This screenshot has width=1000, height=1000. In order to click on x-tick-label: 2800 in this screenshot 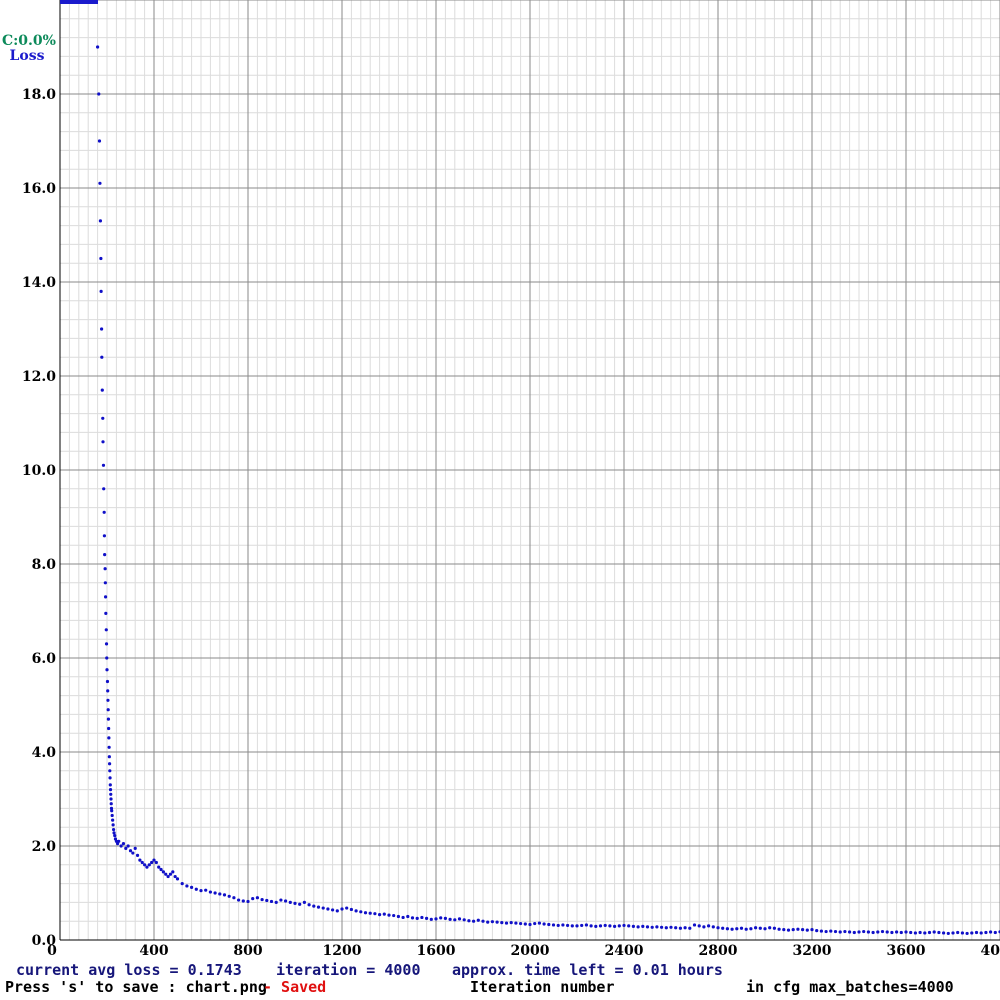, I will do `click(718, 951)`.